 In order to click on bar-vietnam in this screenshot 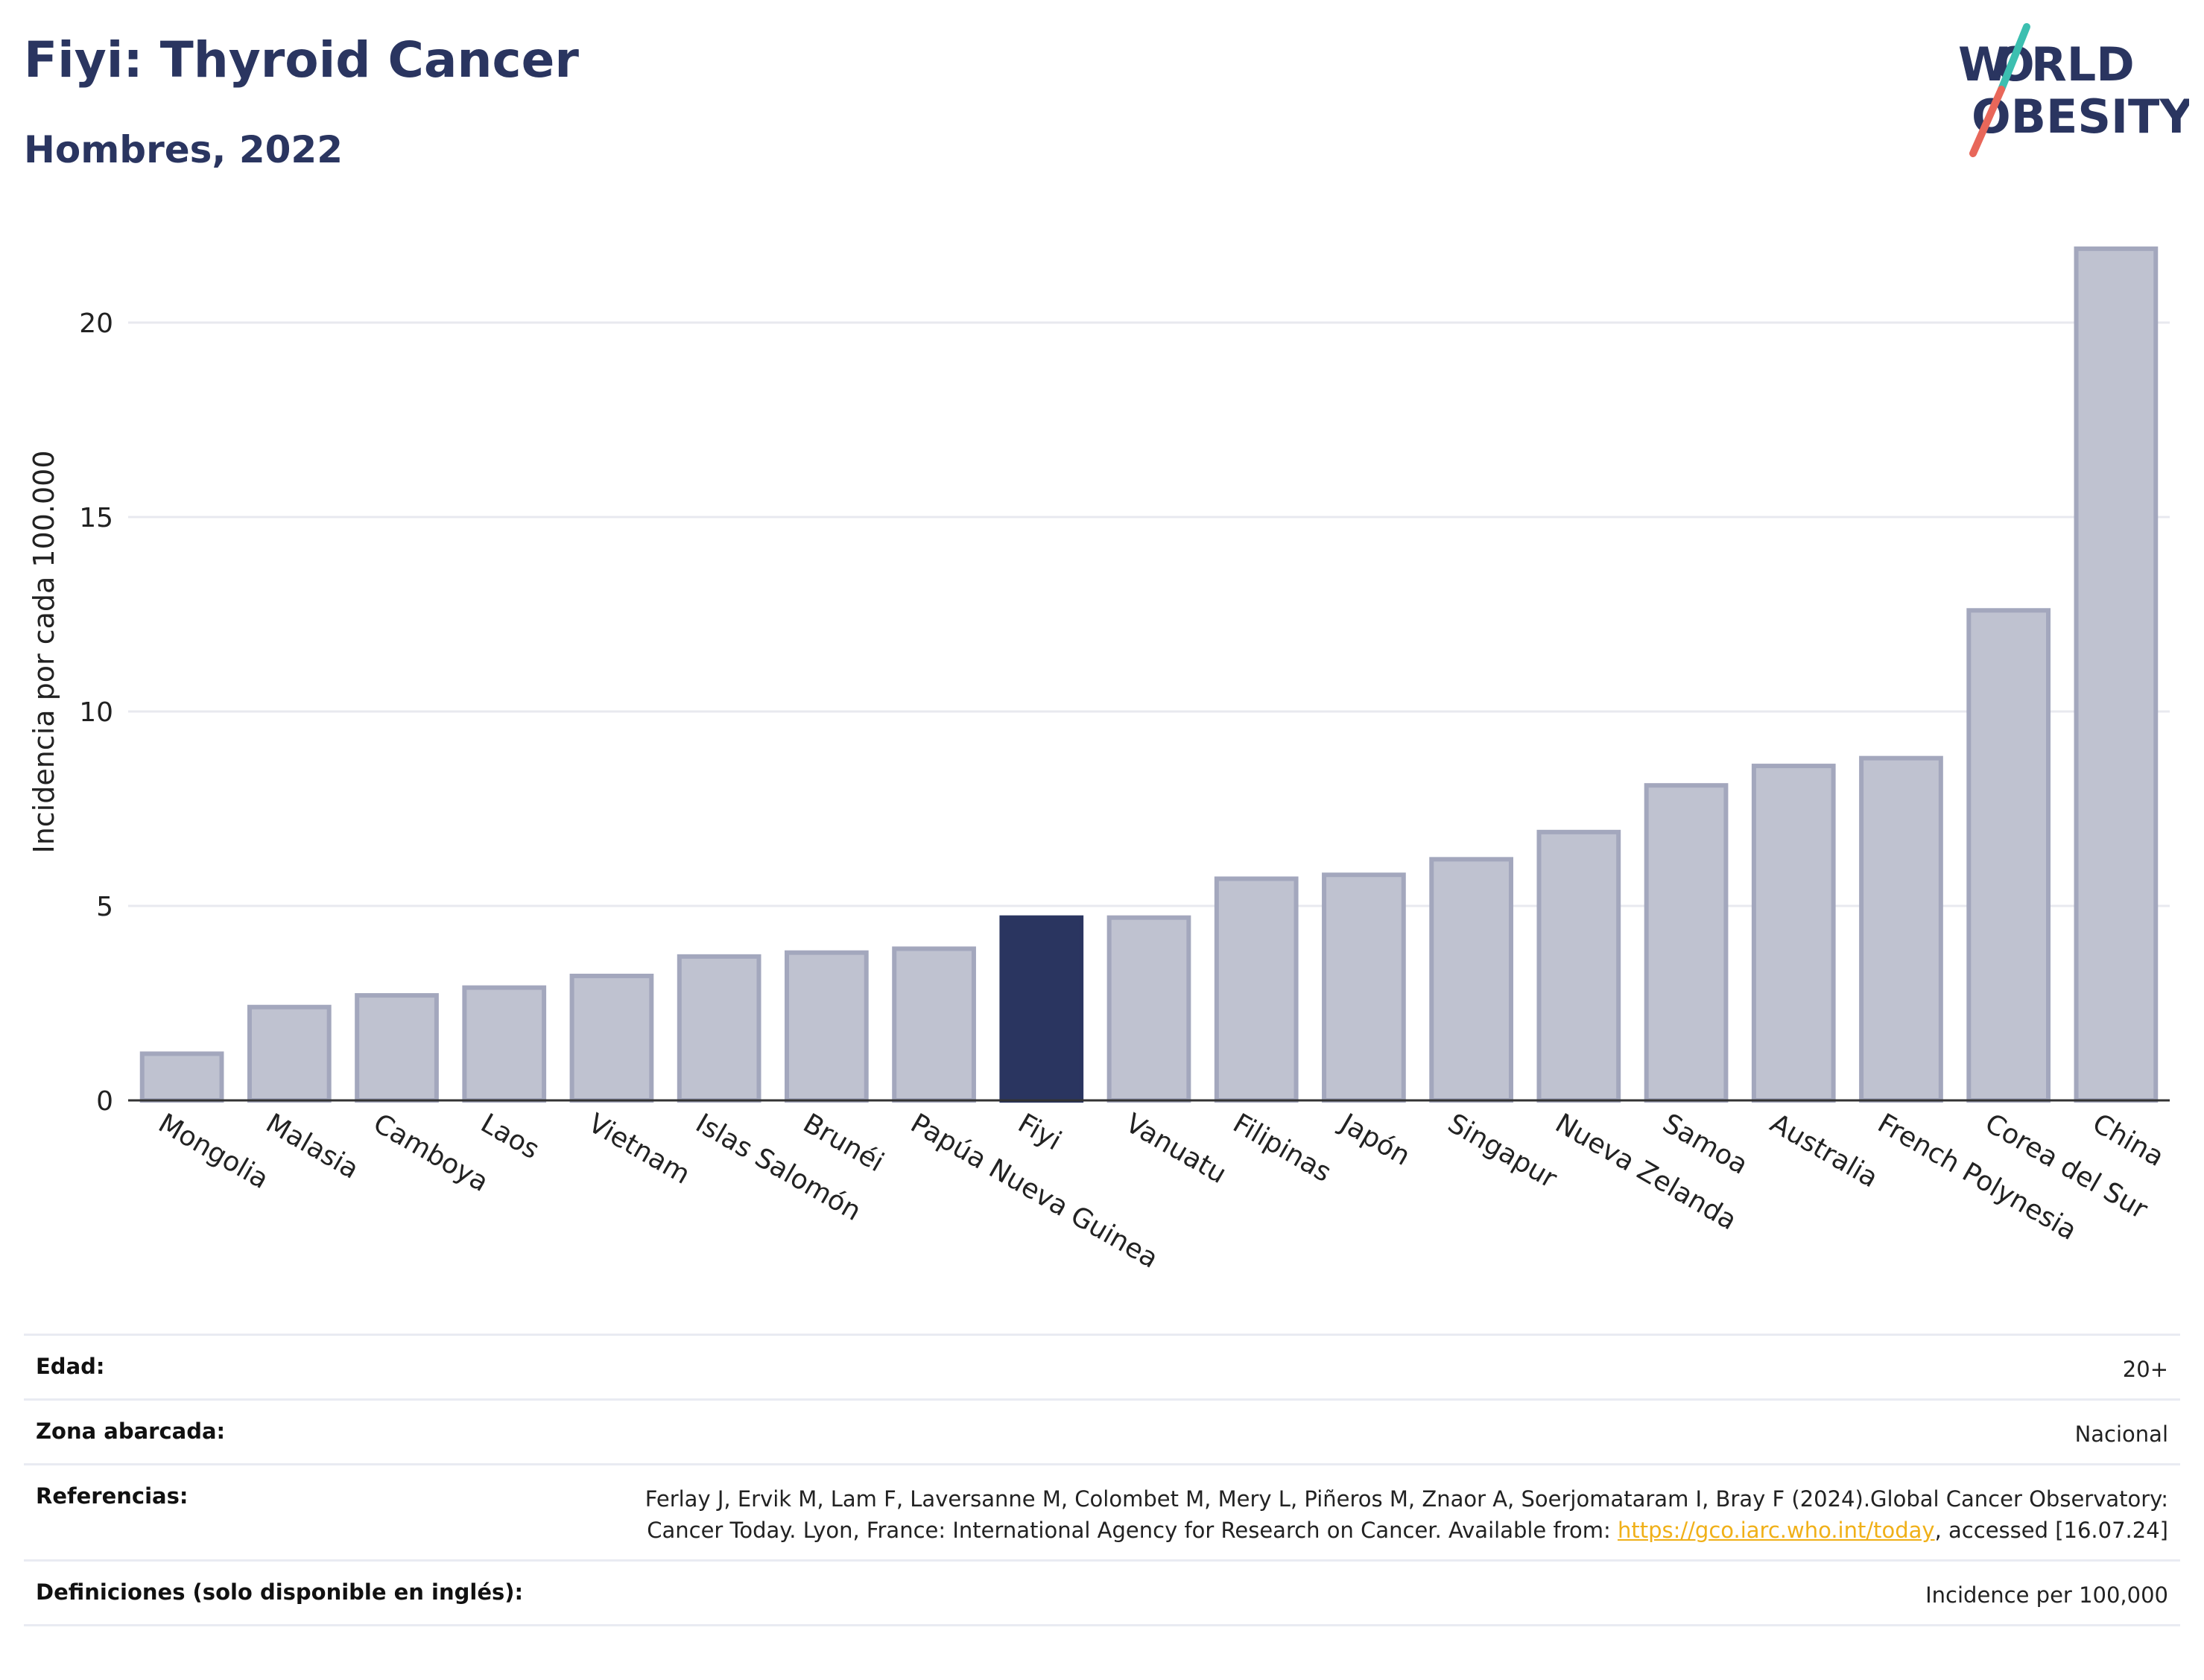, I will do `click(611, 1038)`.